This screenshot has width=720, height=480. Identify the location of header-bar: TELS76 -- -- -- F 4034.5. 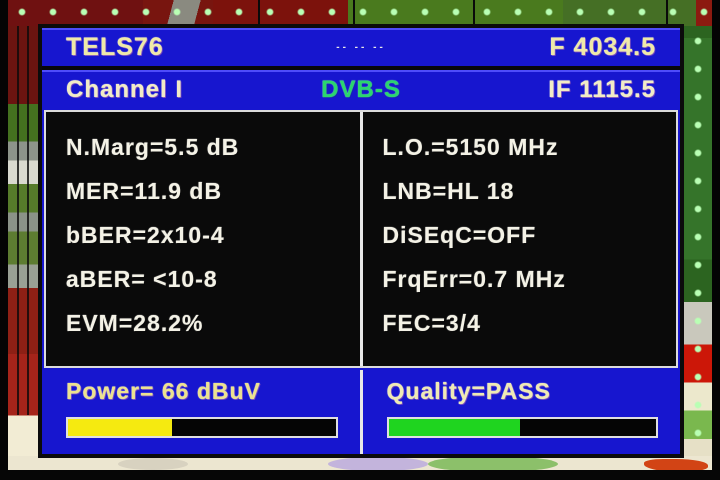
(361, 46).